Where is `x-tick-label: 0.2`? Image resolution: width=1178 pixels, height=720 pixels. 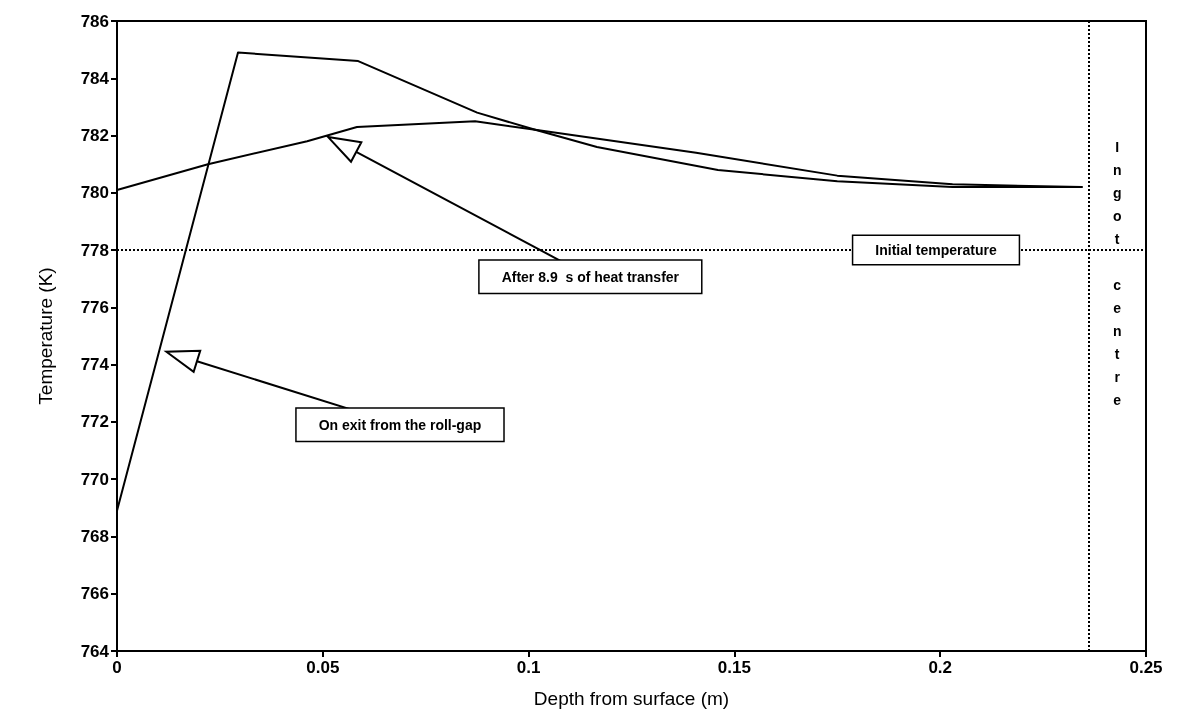
x-tick-label: 0.2 is located at coordinates (940, 667).